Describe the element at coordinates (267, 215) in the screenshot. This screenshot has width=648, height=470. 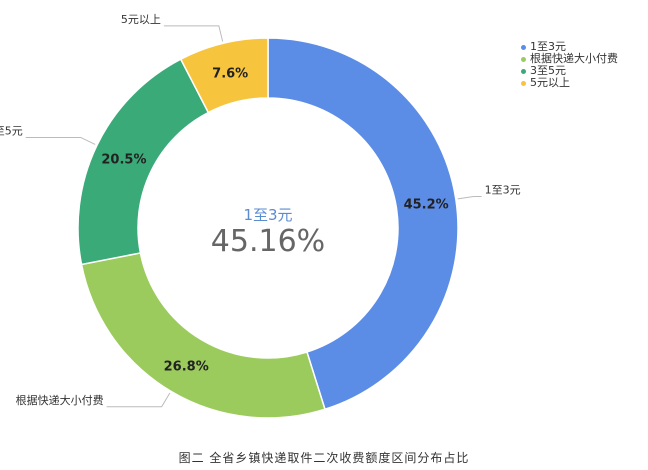
I see `center-category-label: 1至3元` at that location.